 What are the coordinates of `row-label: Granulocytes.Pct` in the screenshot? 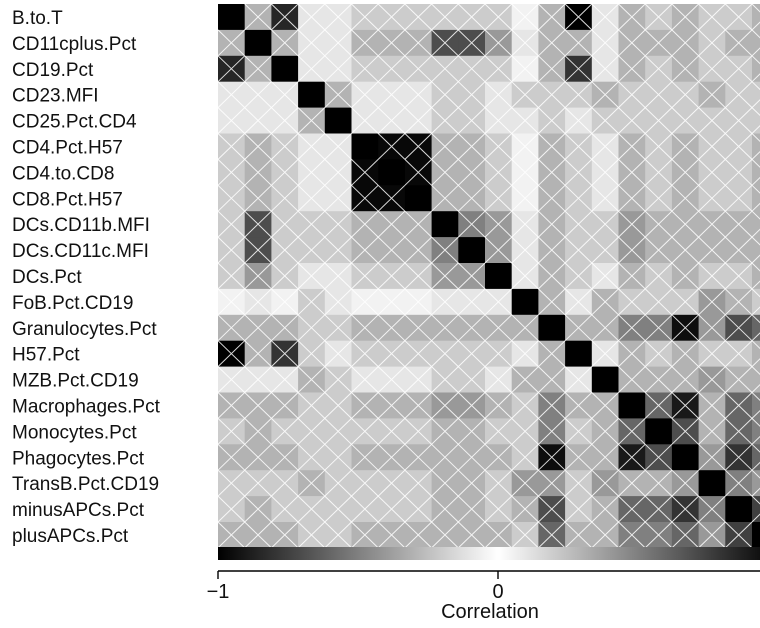 It's located at (84, 329).